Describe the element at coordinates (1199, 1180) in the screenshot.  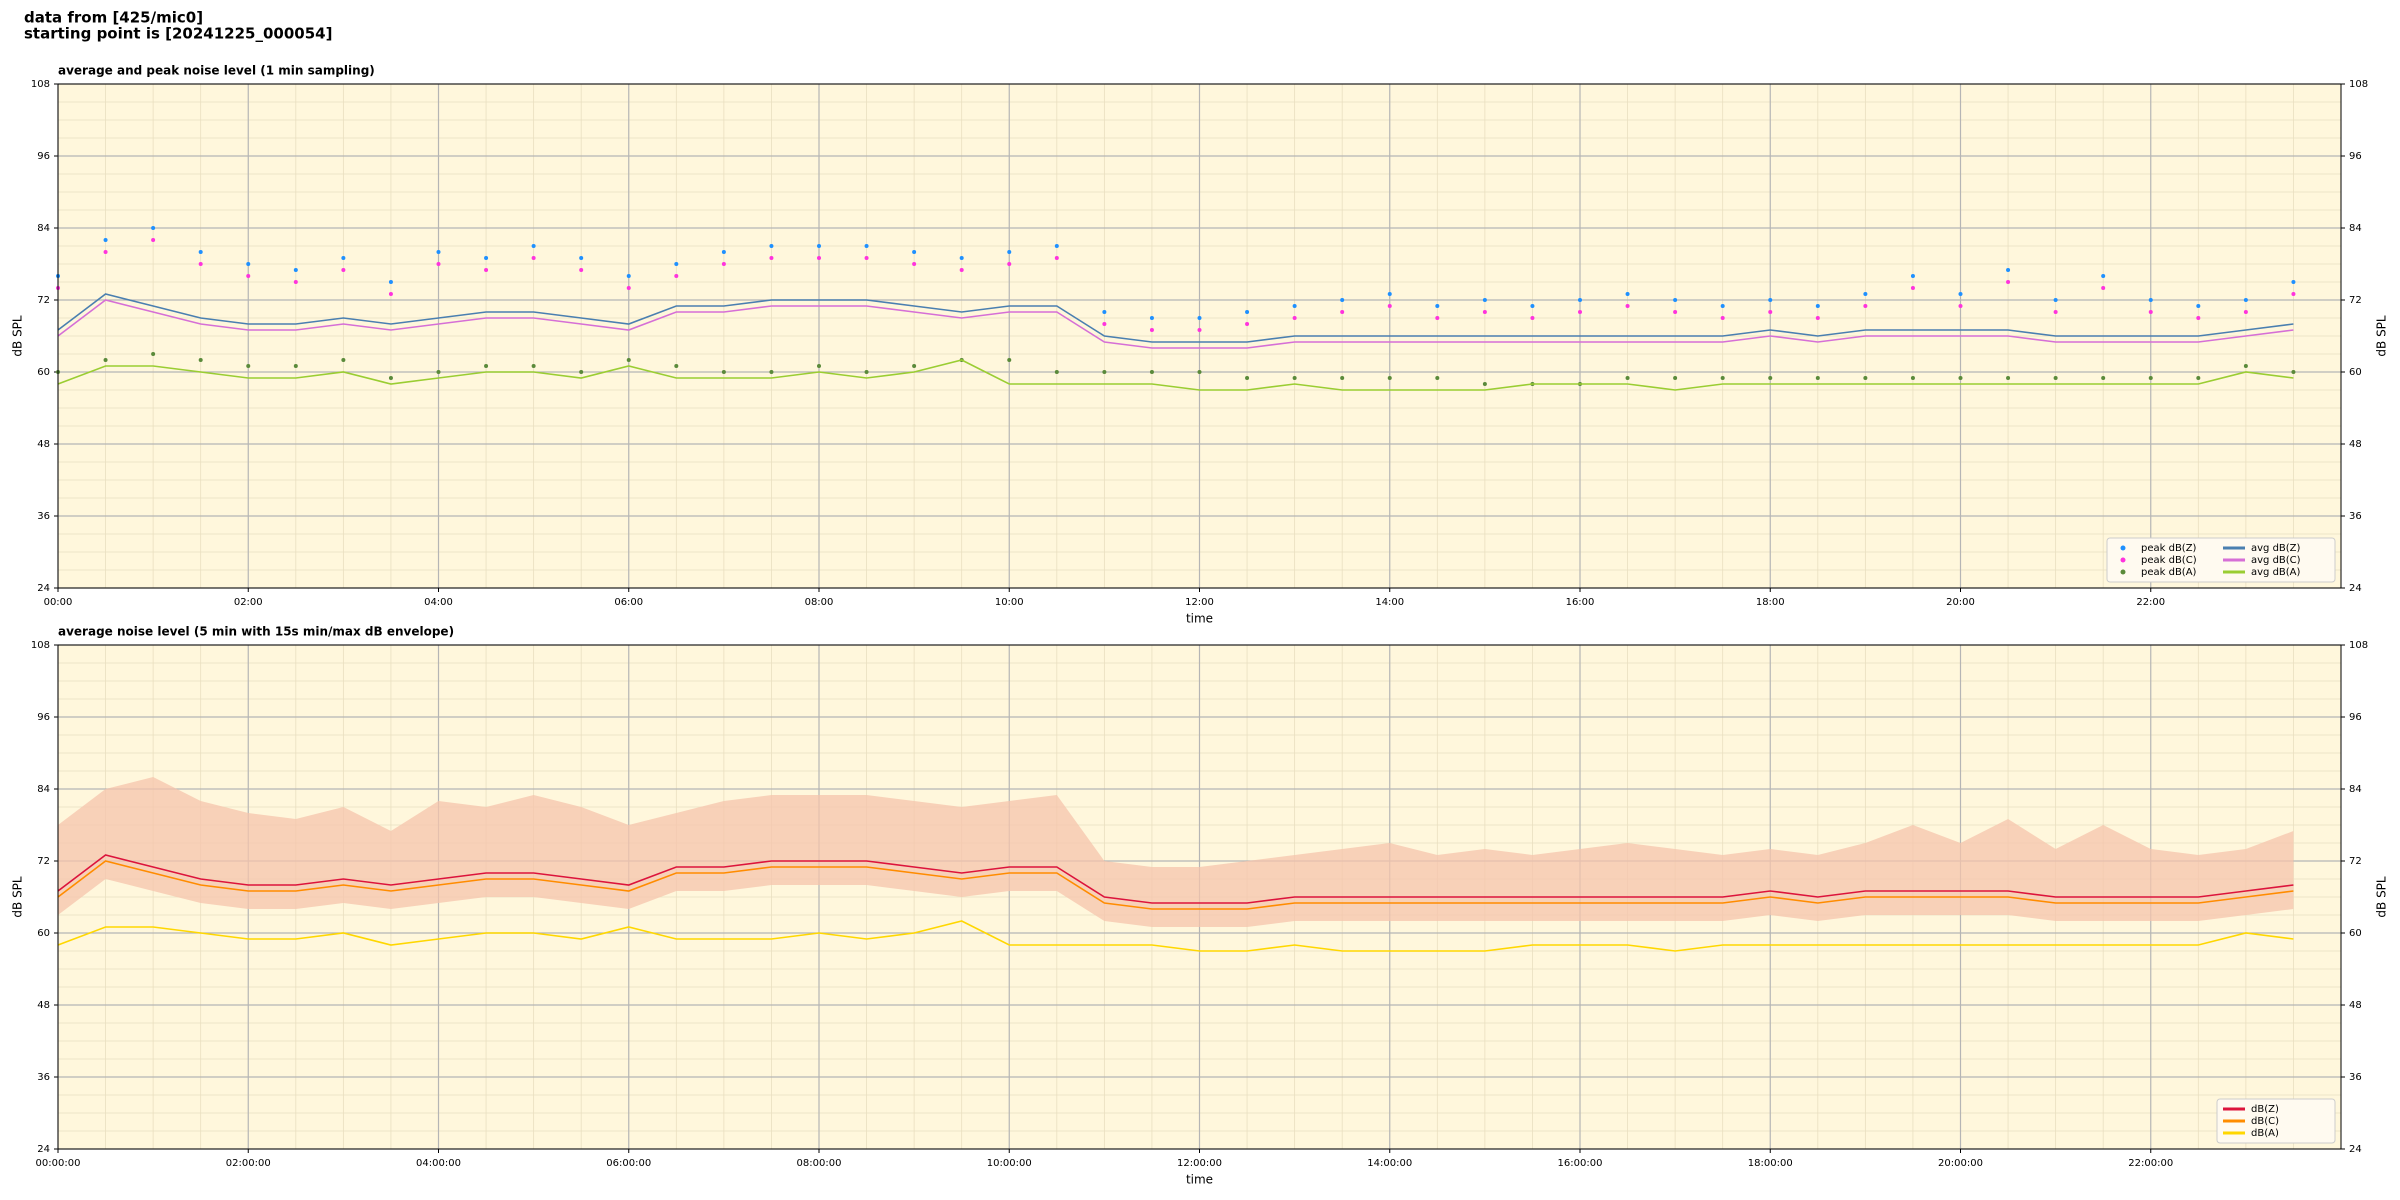
I see `x-axis-label: time` at that location.